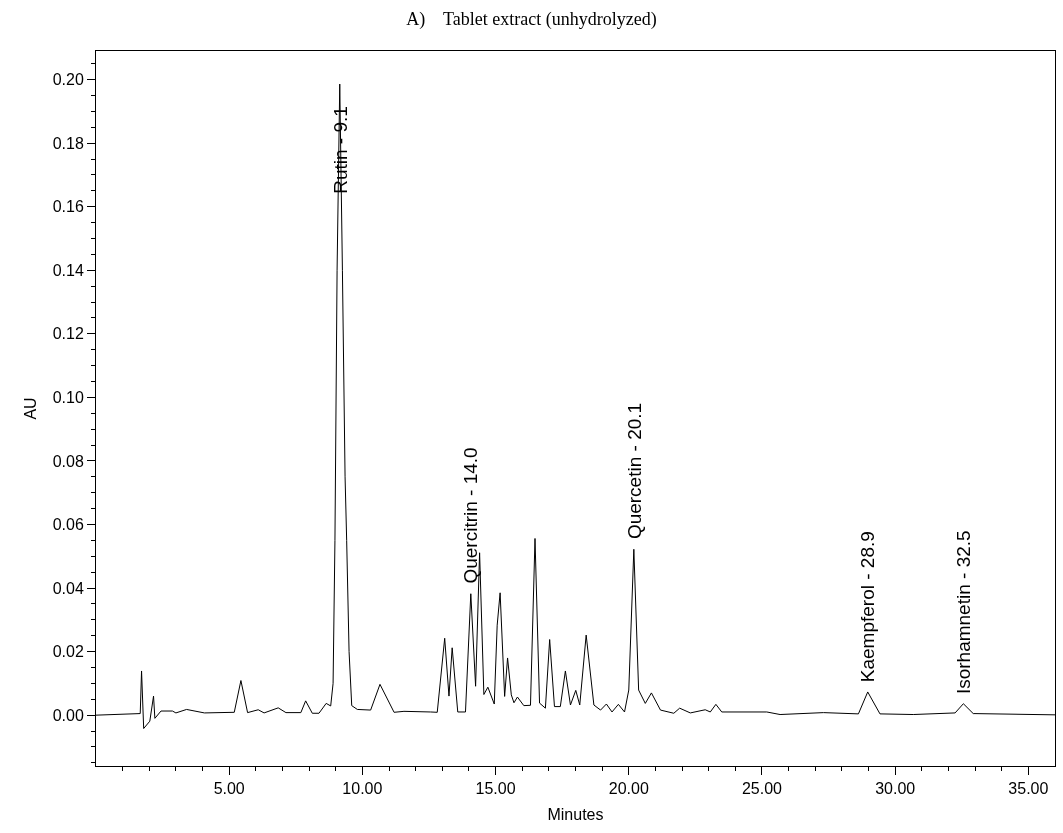 The height and width of the screenshot is (833, 1063). What do you see at coordinates (68, 80) in the screenshot?
I see `y-tick-label: 0.20` at bounding box center [68, 80].